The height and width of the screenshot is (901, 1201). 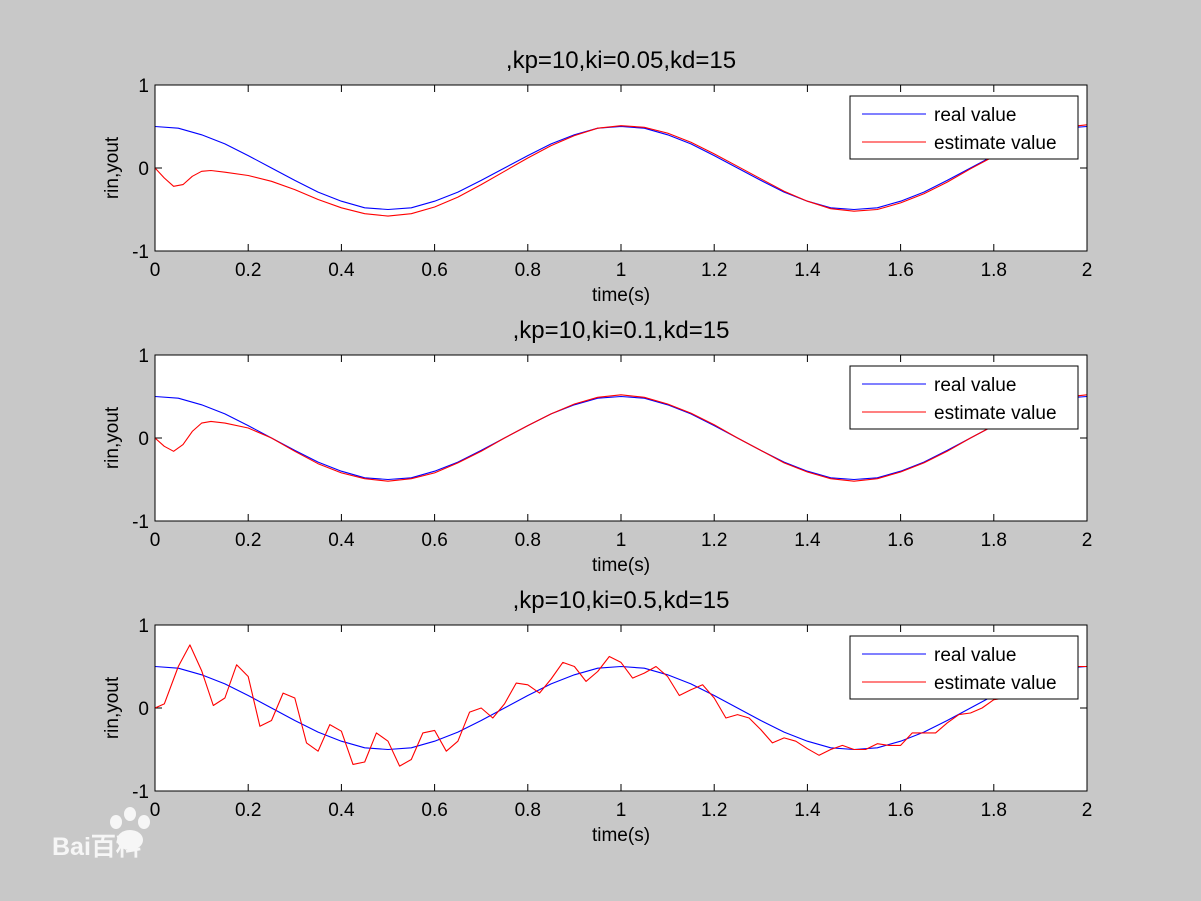 What do you see at coordinates (96, 847) in the screenshot?
I see `watermark-text: Bai百科` at bounding box center [96, 847].